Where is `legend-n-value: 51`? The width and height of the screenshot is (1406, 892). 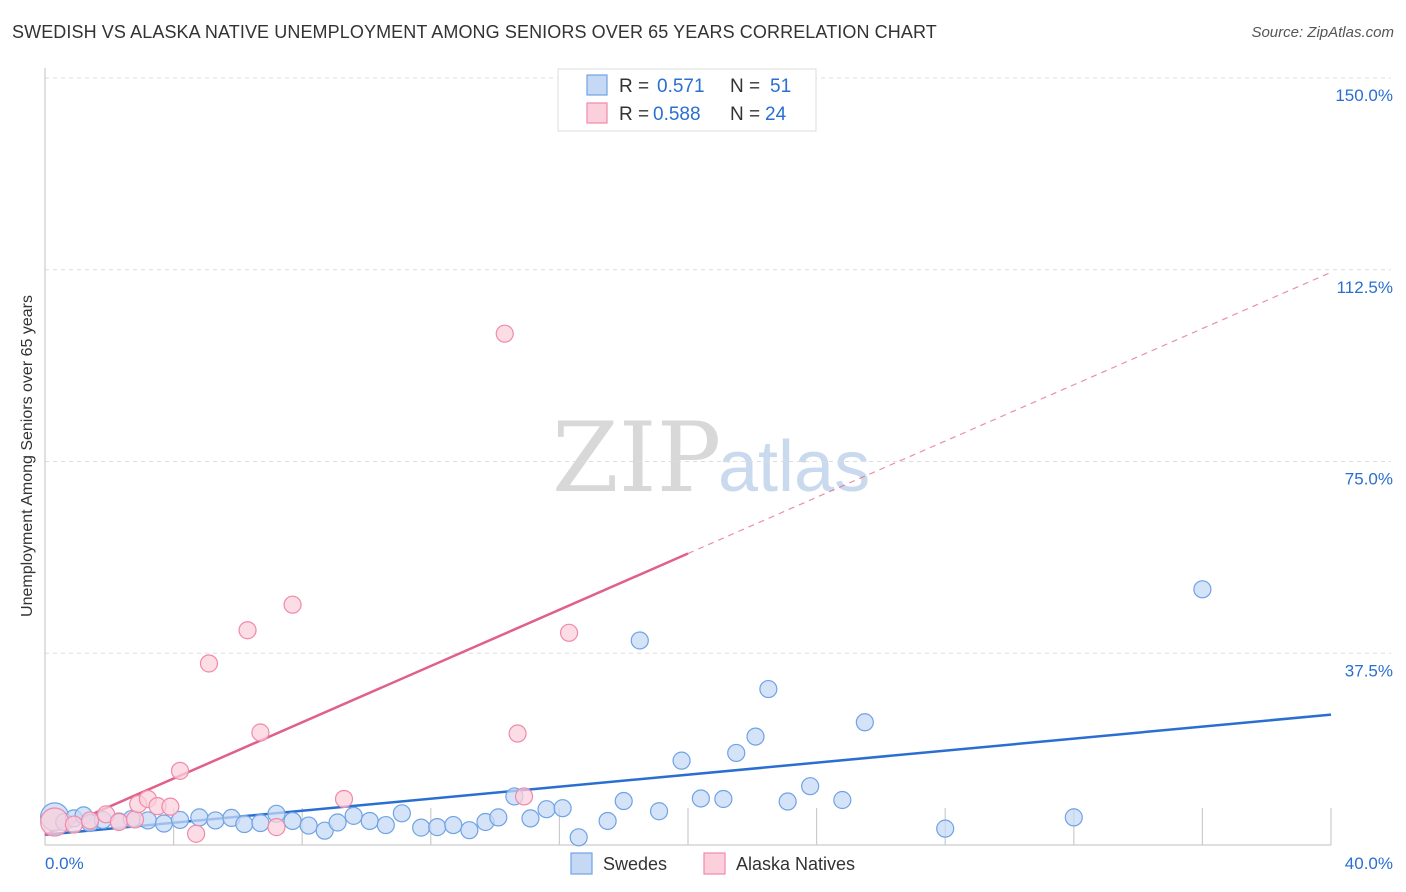
legend-n-value: 51 is located at coordinates (780, 86).